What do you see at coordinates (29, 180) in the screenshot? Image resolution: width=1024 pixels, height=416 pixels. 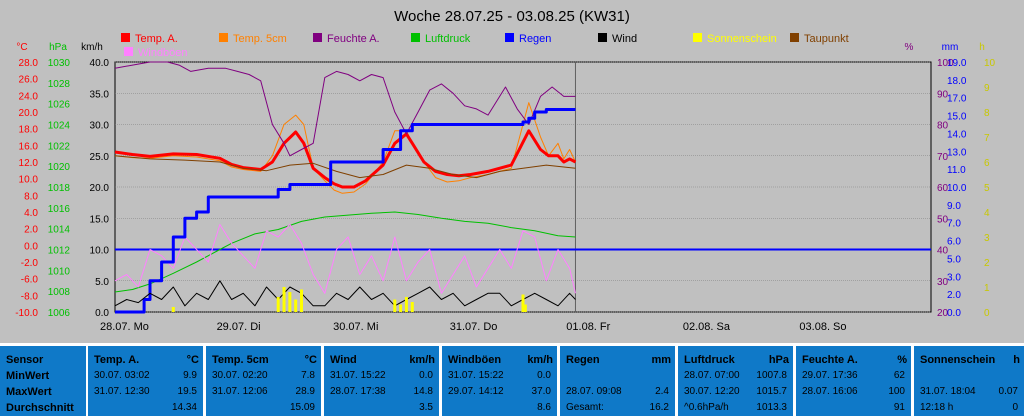 I see `temp-tick: 10.0` at bounding box center [29, 180].